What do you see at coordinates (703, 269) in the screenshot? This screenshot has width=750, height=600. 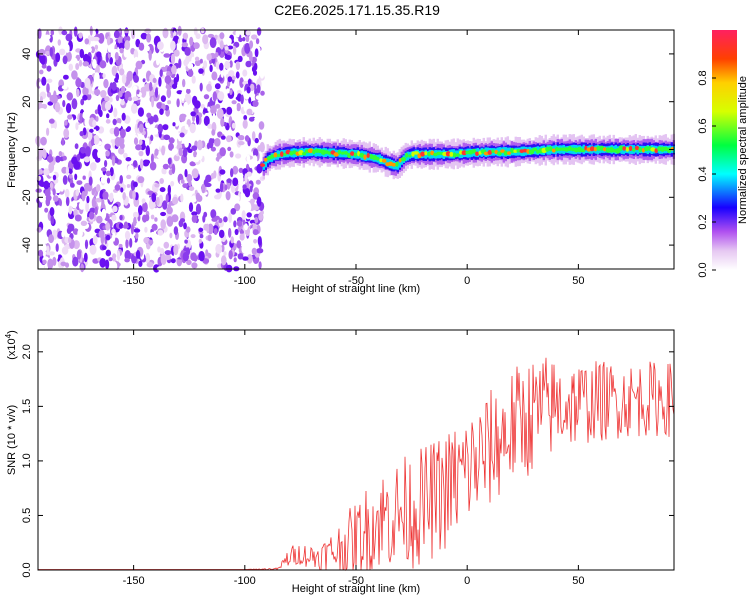 I see `colorbar-tick-label: 0.0` at bounding box center [703, 269].